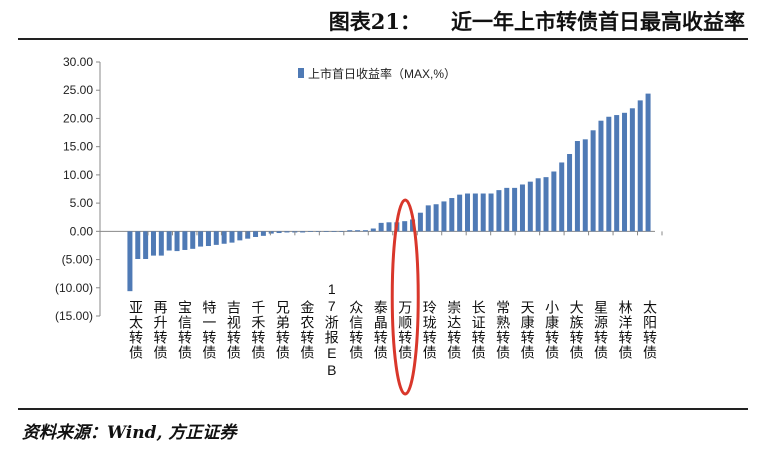  What do you see at coordinates (77, 260) in the screenshot?
I see `y-tick-label: (5.00)` at bounding box center [77, 260].